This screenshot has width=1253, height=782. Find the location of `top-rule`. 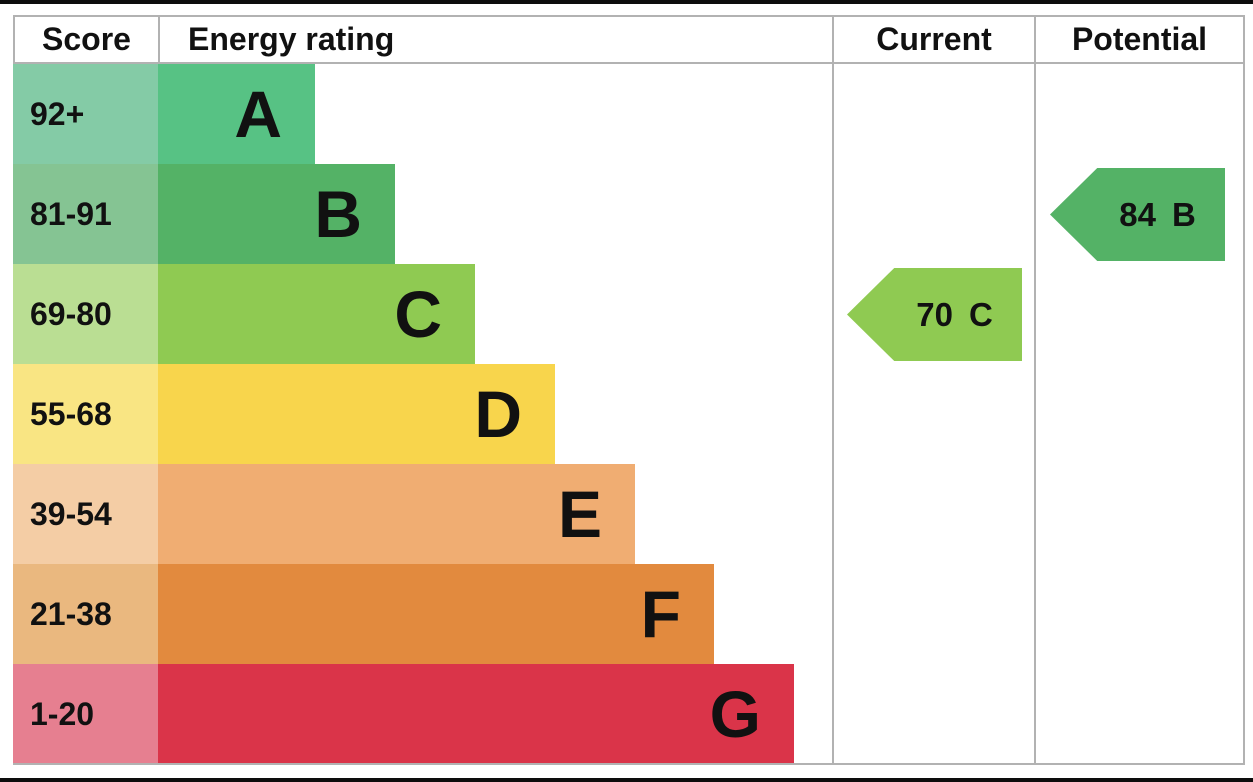

top-rule is located at coordinates (626, 2).